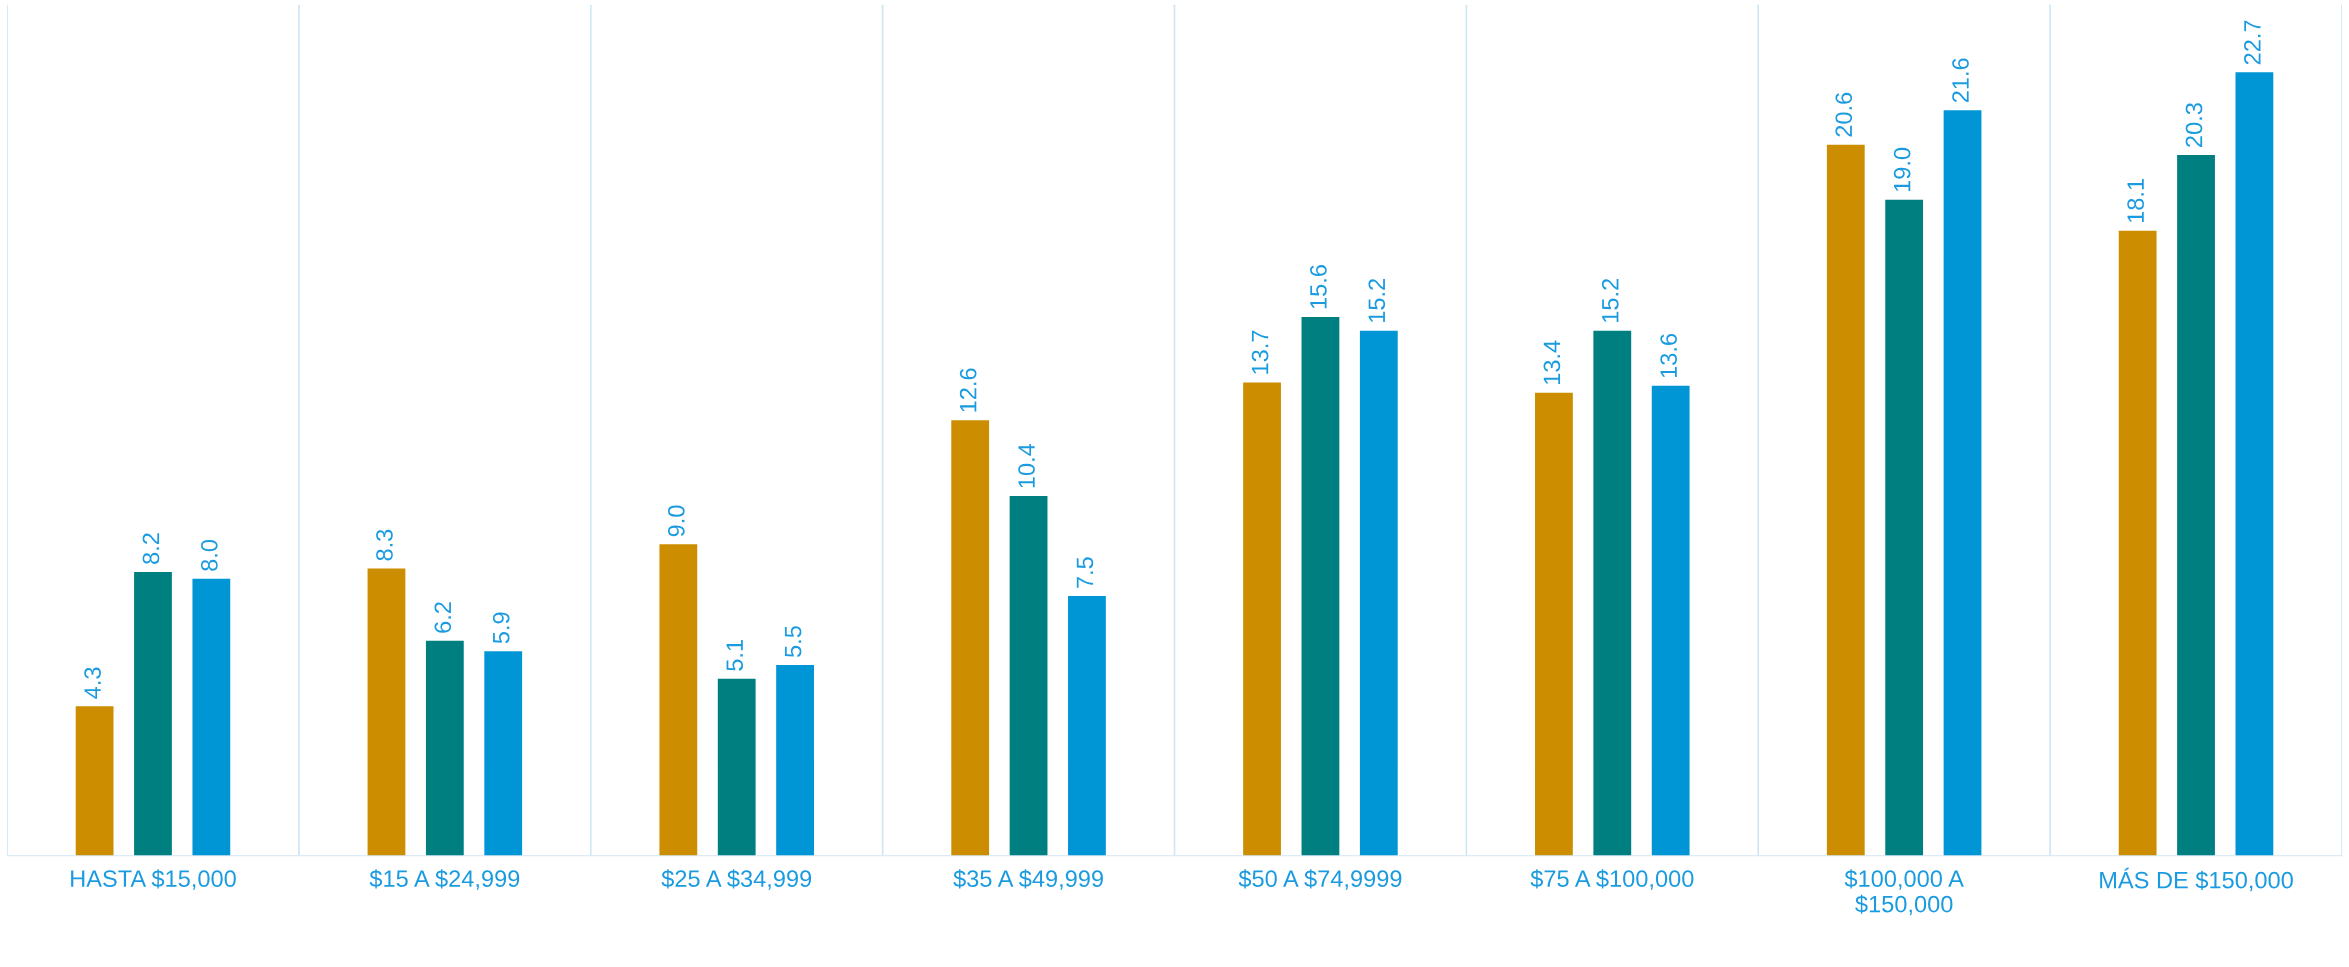 The height and width of the screenshot is (967, 2349). Describe the element at coordinates (1318, 287) in the screenshot. I see `data-label: 15.6` at that location.